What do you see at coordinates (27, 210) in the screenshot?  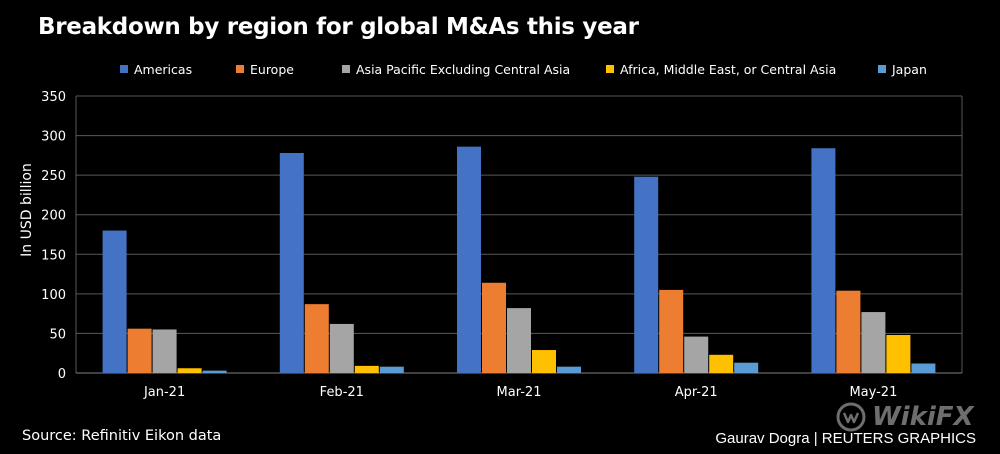 I see `y-axis-label: In USD billion` at bounding box center [27, 210].